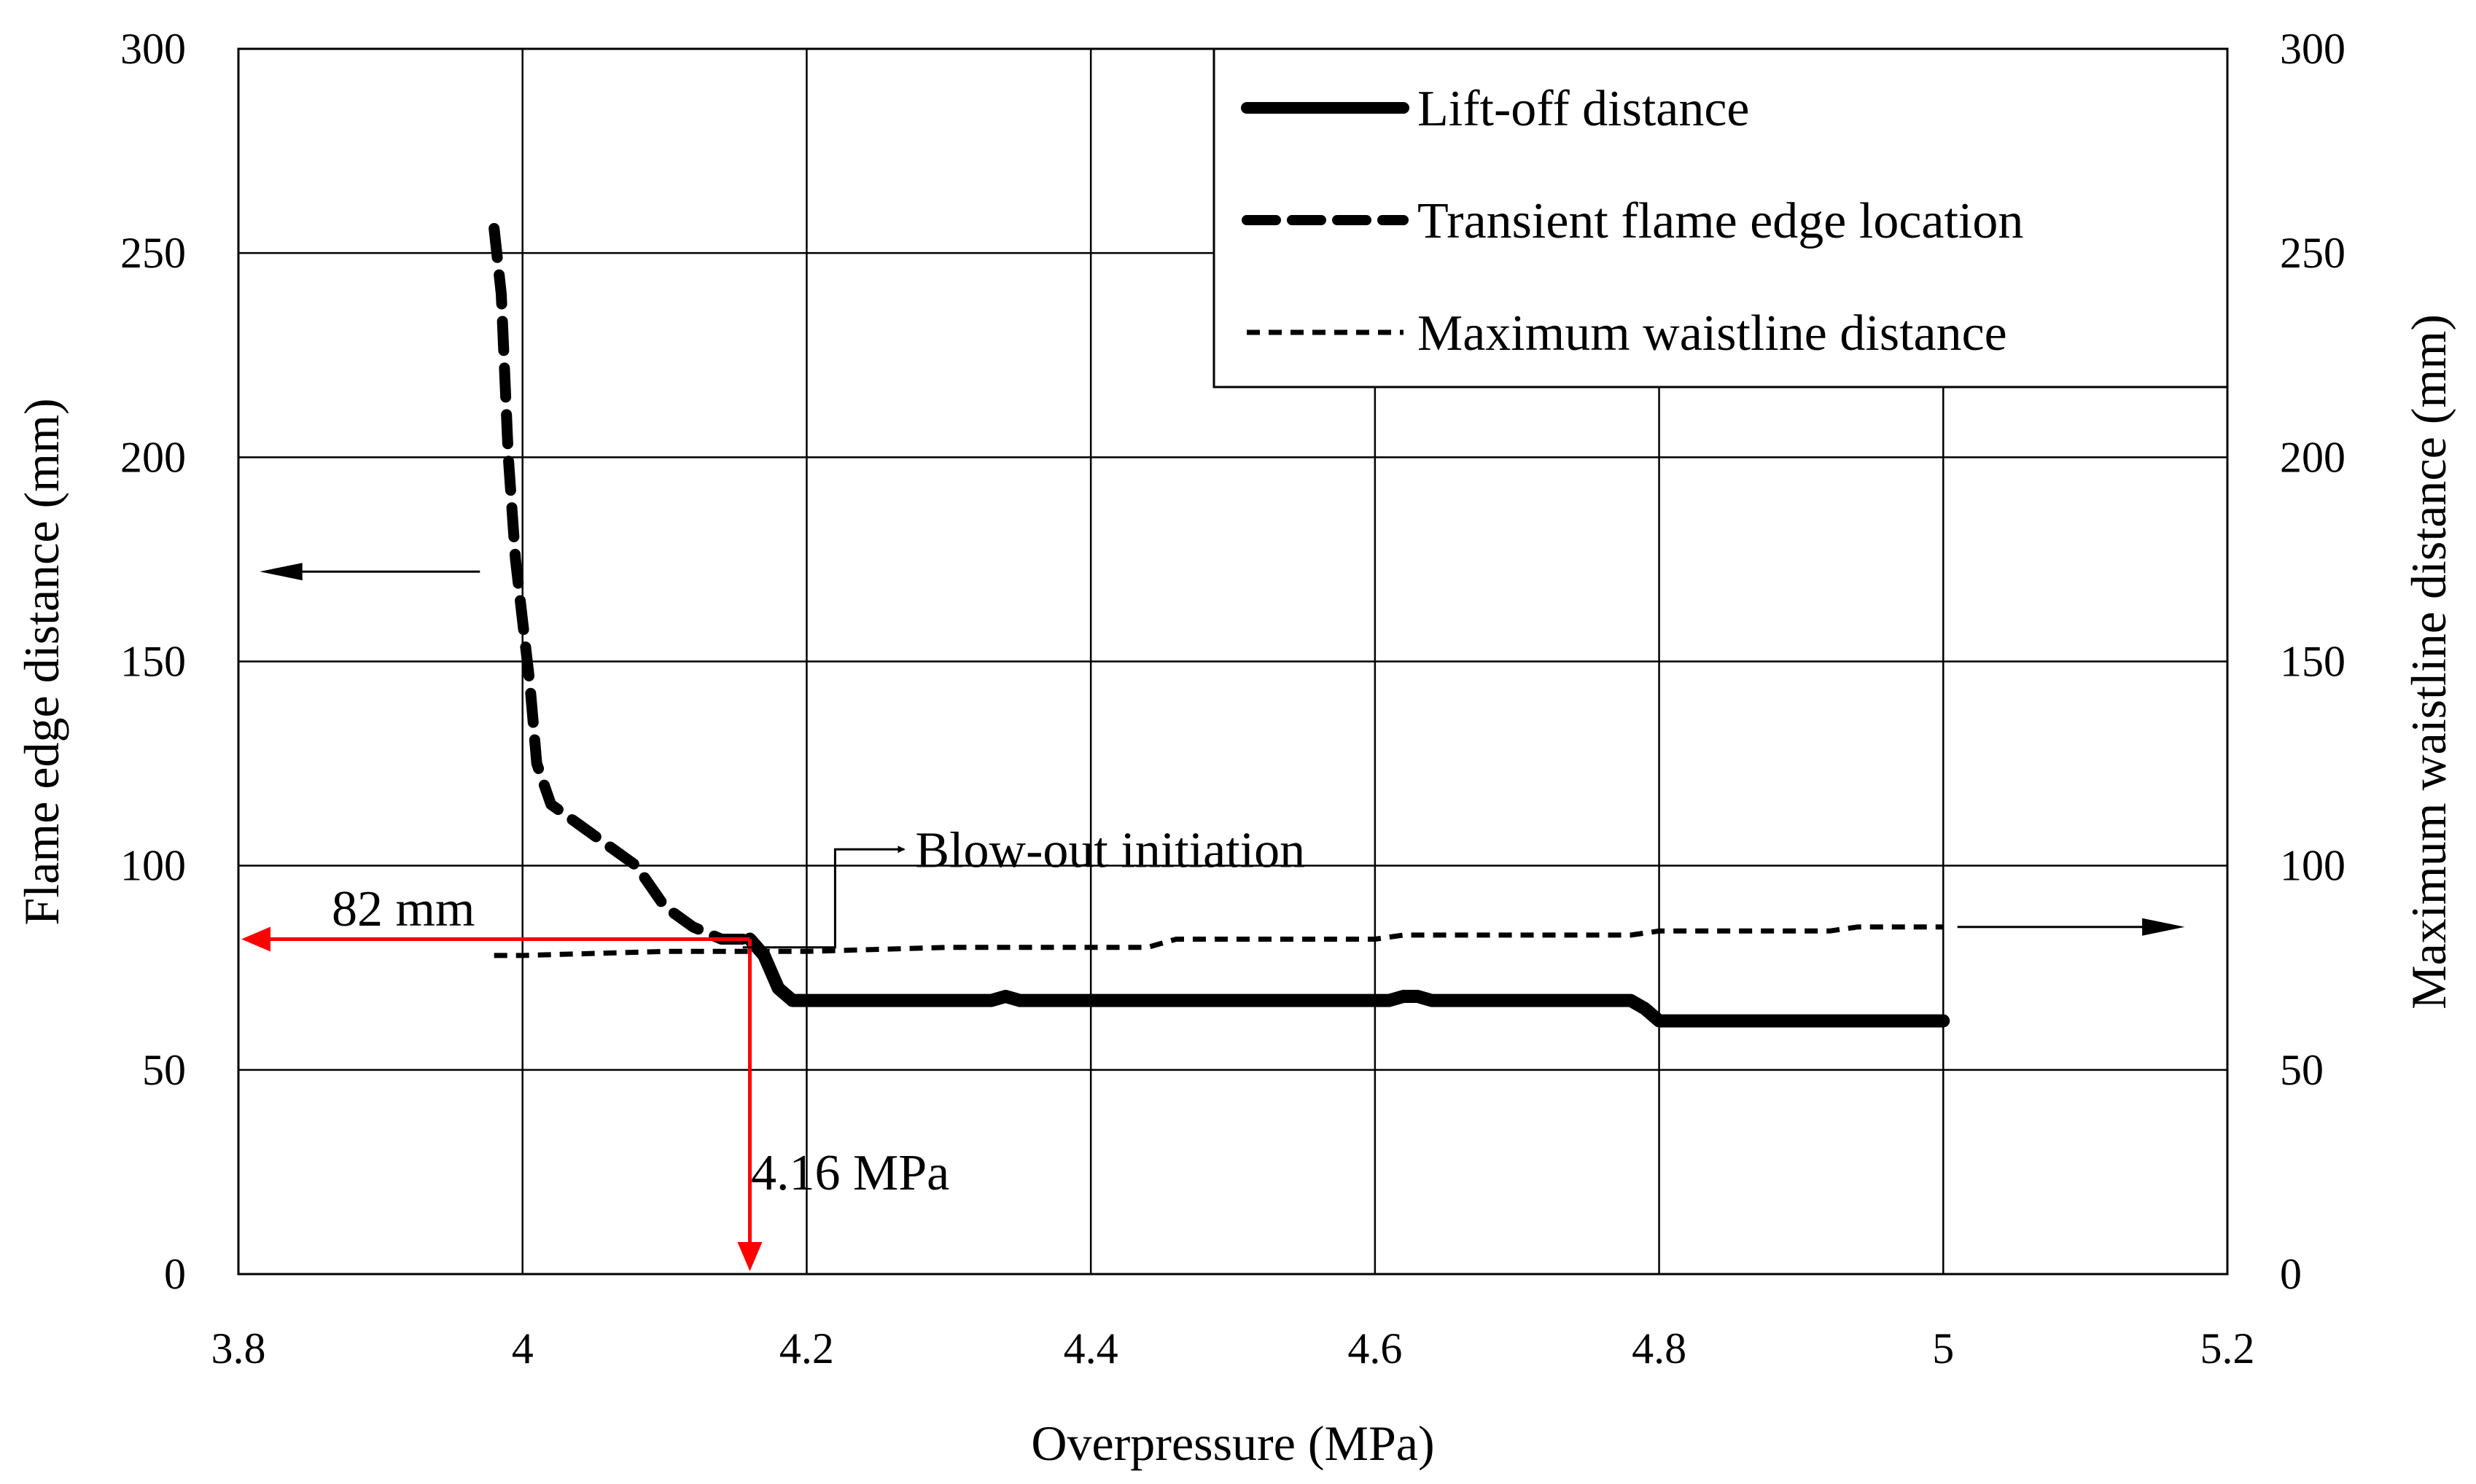 The width and height of the screenshot is (2476, 1484). Describe the element at coordinates (41, 661) in the screenshot. I see `y-axis-left-title: Flame edge distance (mm)` at that location.